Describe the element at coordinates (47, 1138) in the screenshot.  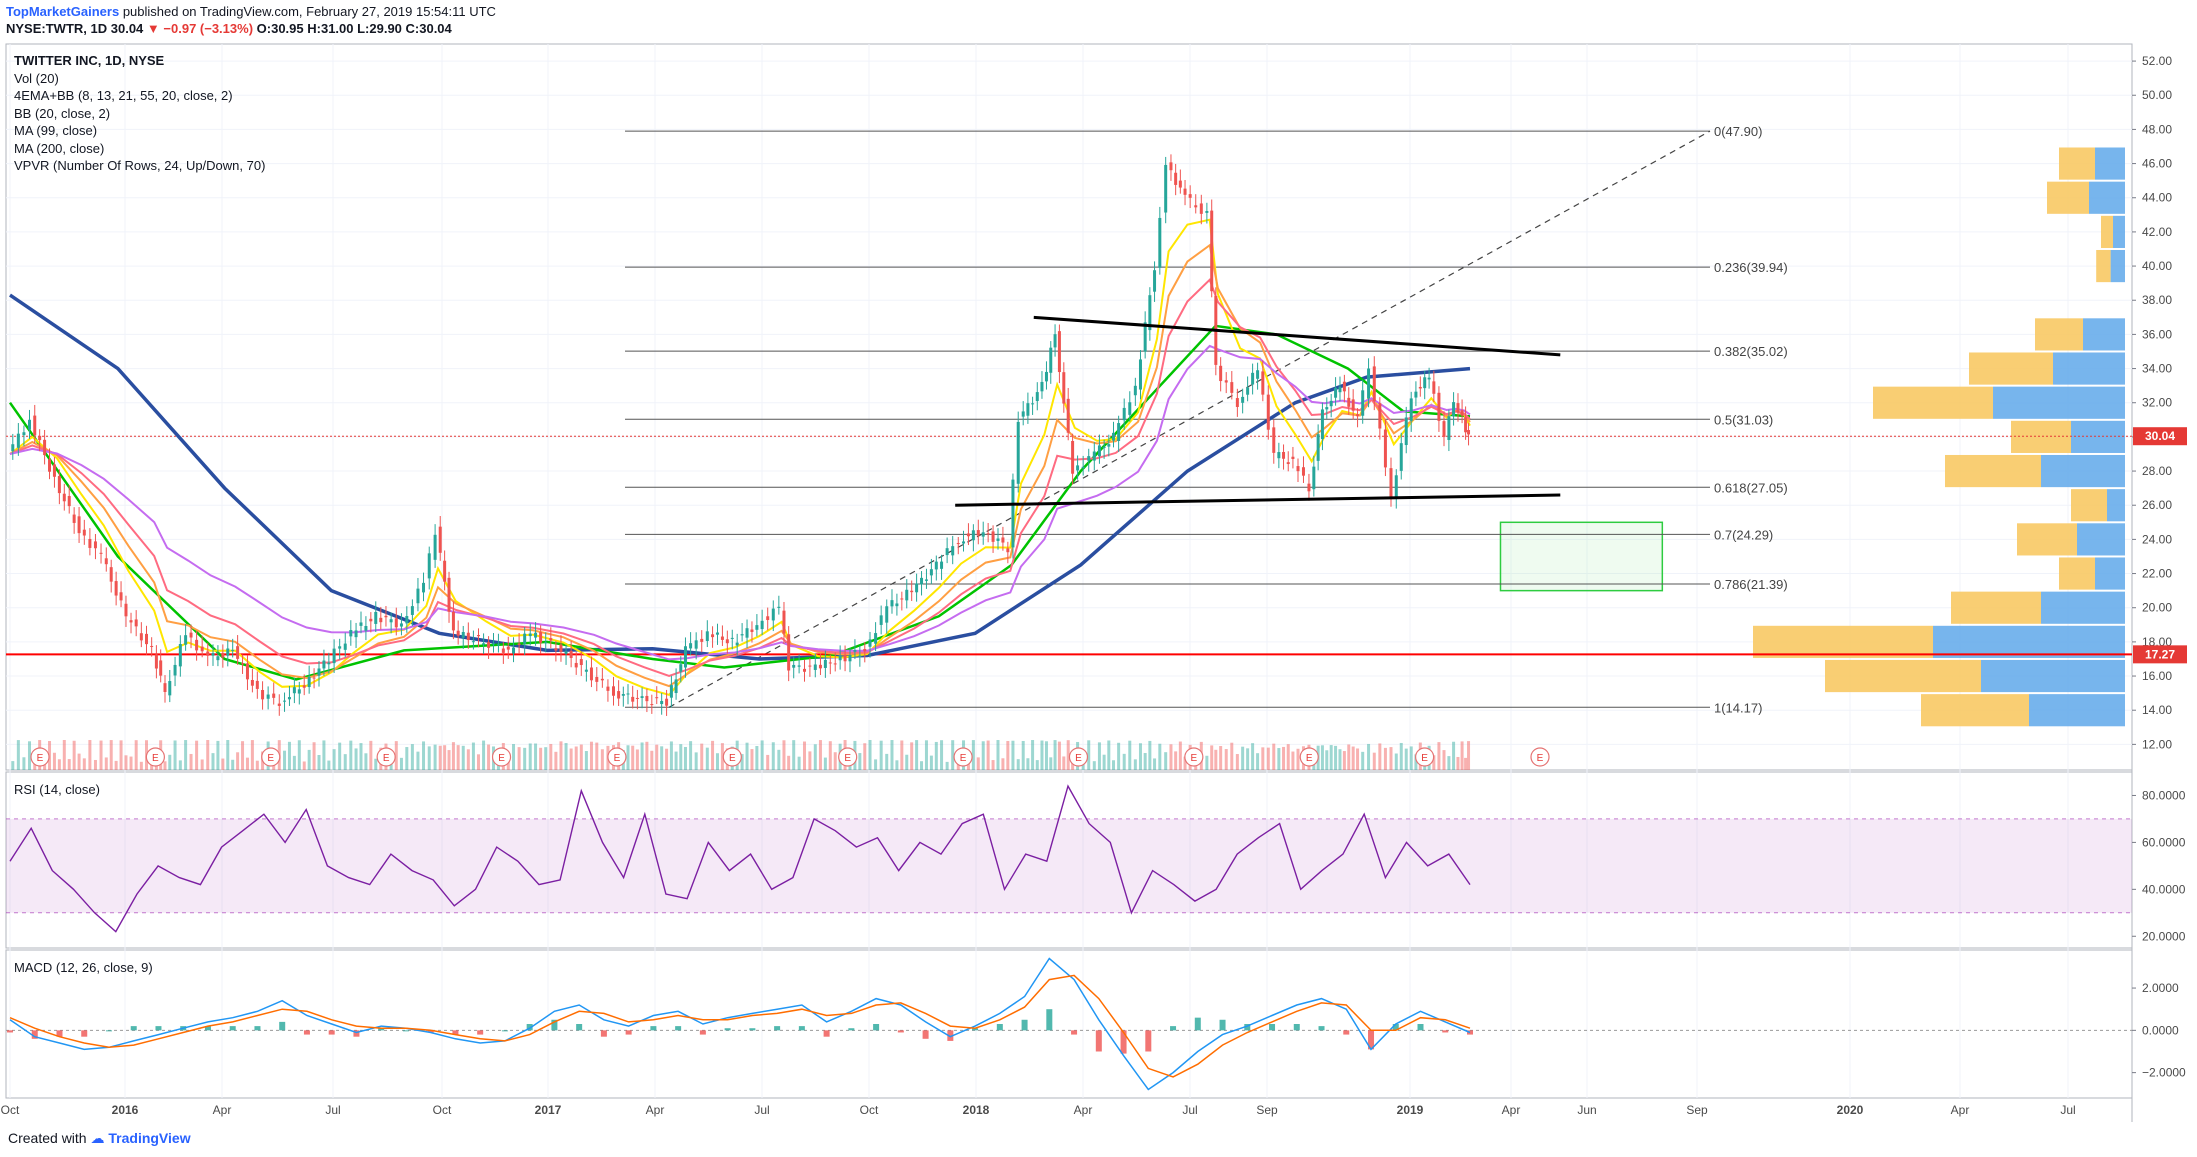
I see `footer-text: Created with` at that location.